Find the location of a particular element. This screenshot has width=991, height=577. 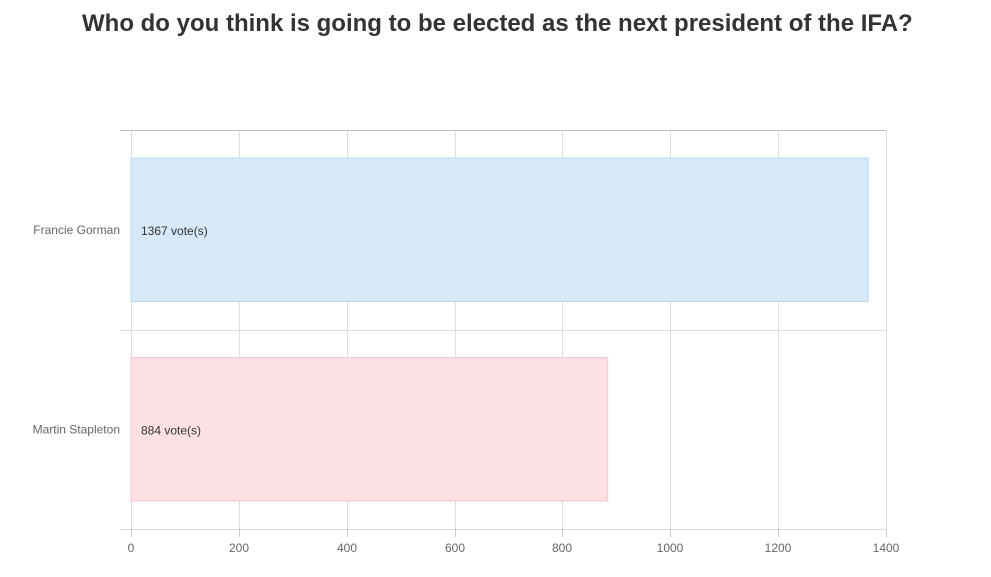

x-tick-label: 600 is located at coordinates (455, 548).